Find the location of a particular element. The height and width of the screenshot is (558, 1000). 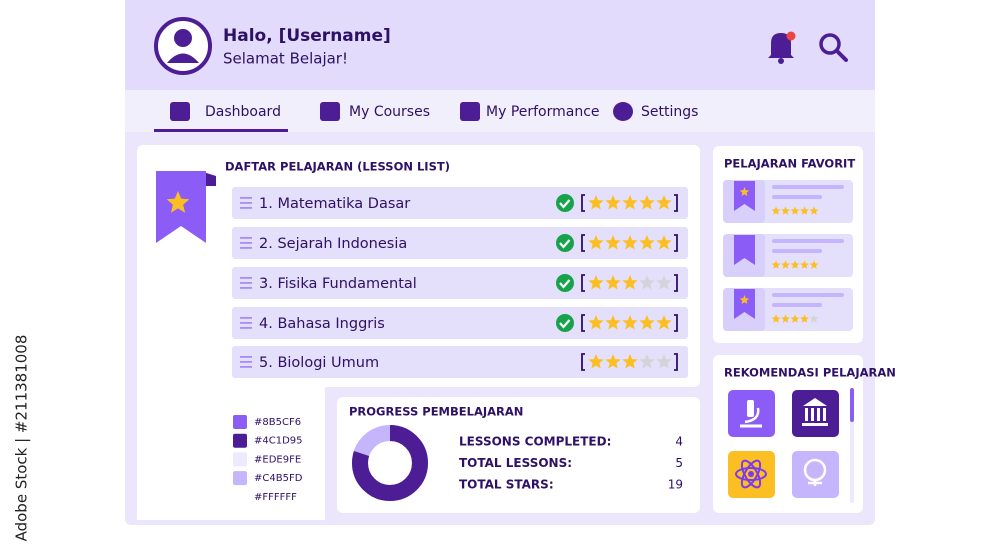

nav-label: Dashboard is located at coordinates (243, 112).